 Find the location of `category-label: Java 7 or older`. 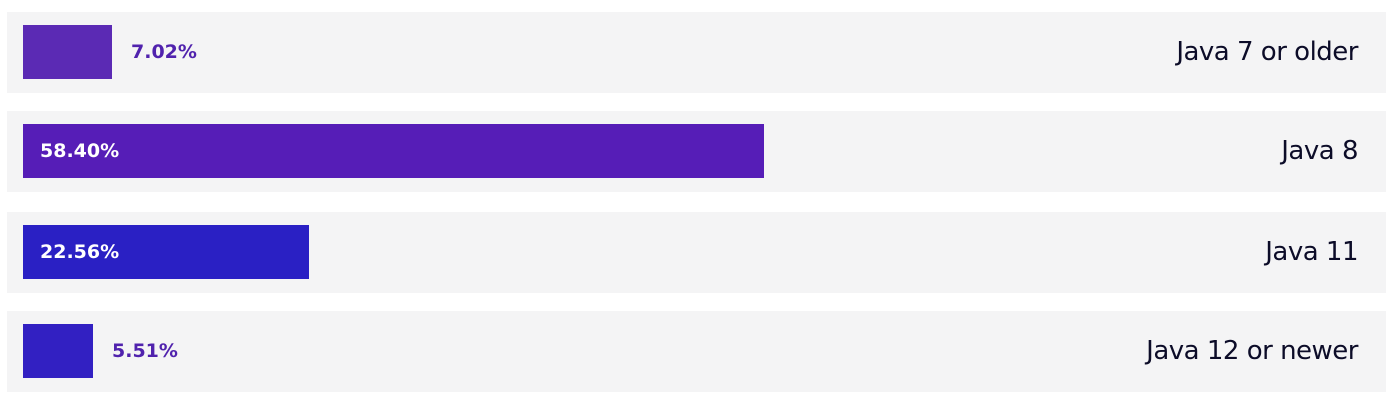

category-label: Java 7 or older is located at coordinates (1267, 52).